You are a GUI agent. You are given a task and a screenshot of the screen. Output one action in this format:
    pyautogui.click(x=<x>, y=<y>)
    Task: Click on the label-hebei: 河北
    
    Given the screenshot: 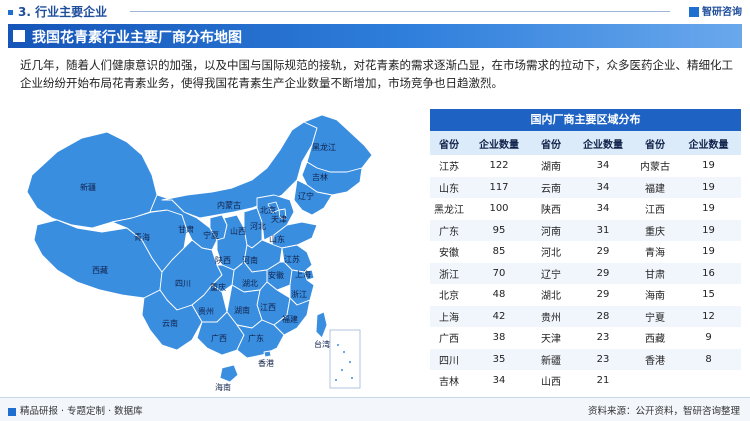 What is the action you would take?
    pyautogui.click(x=258, y=226)
    